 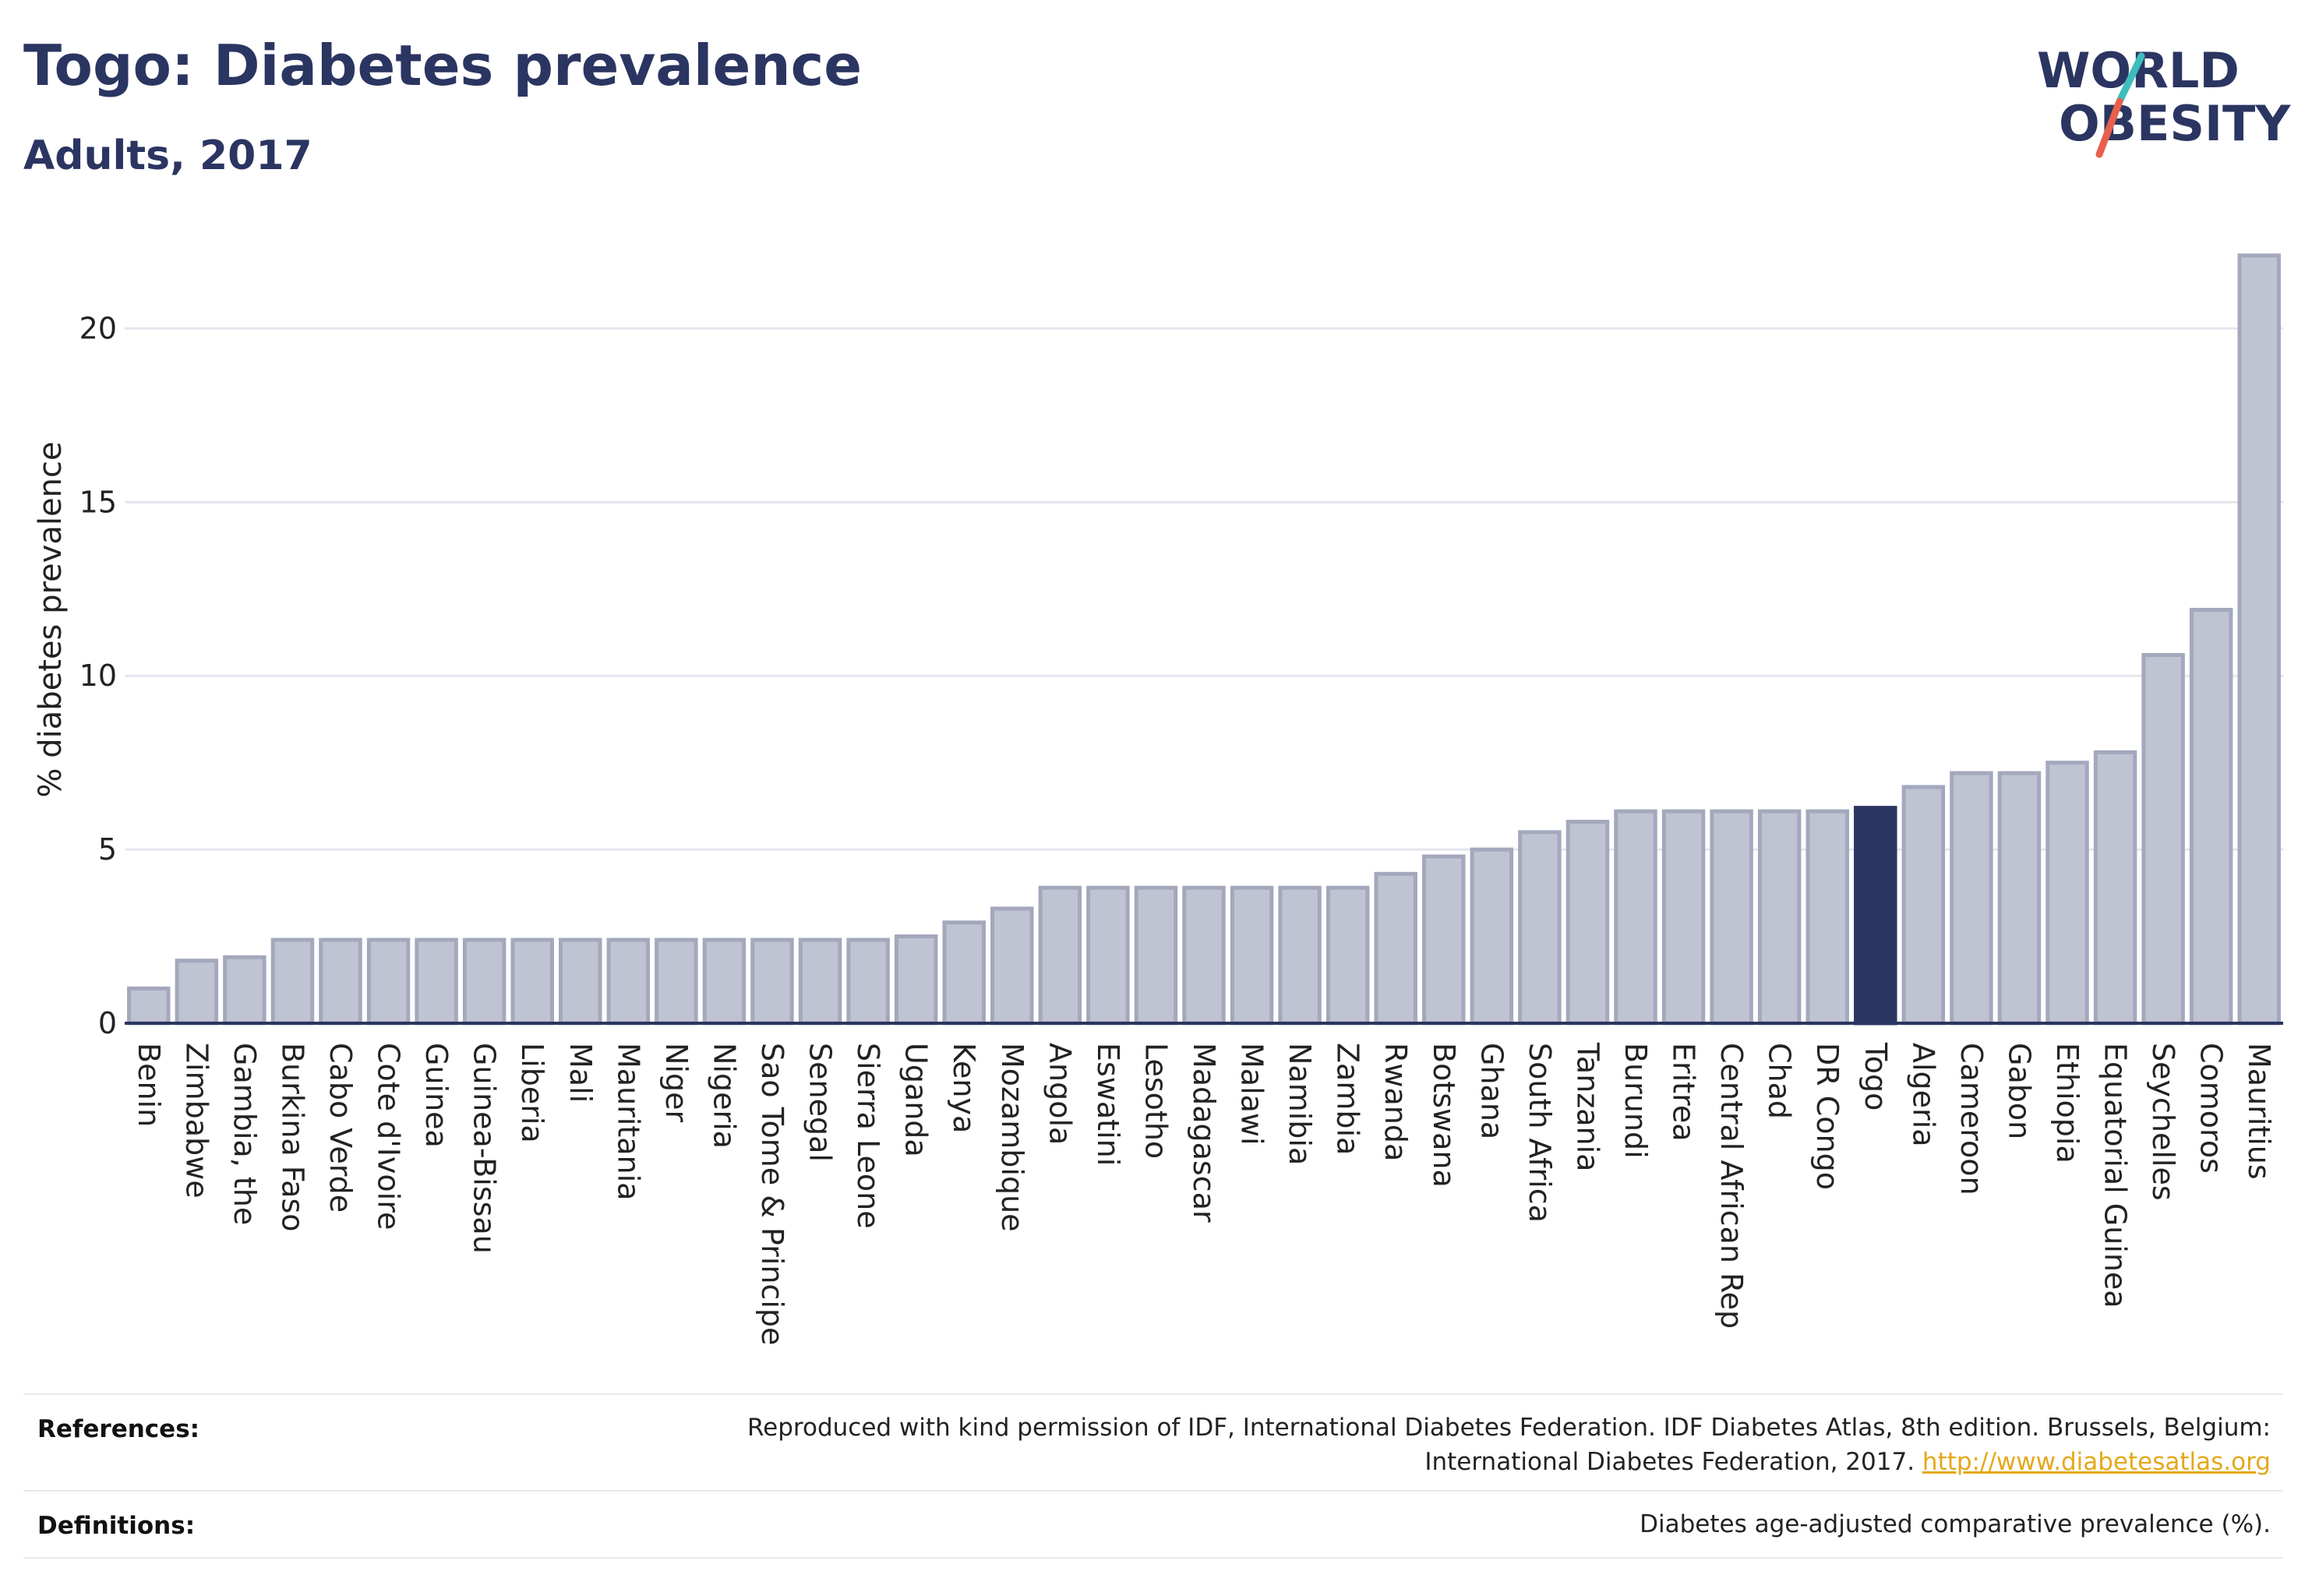 What do you see at coordinates (2211, 817) in the screenshot?
I see `bar-comoros` at bounding box center [2211, 817].